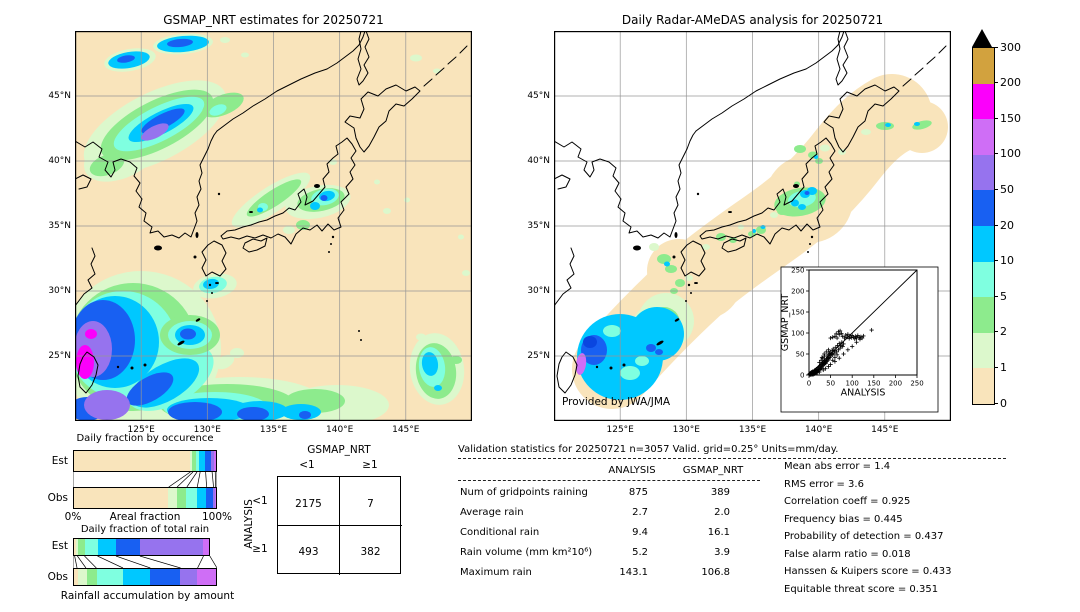 Image resolution: width=1080 pixels, height=612 pixels. I want to click on contingency-row-label-ge1: ≥1, so click(260, 549).